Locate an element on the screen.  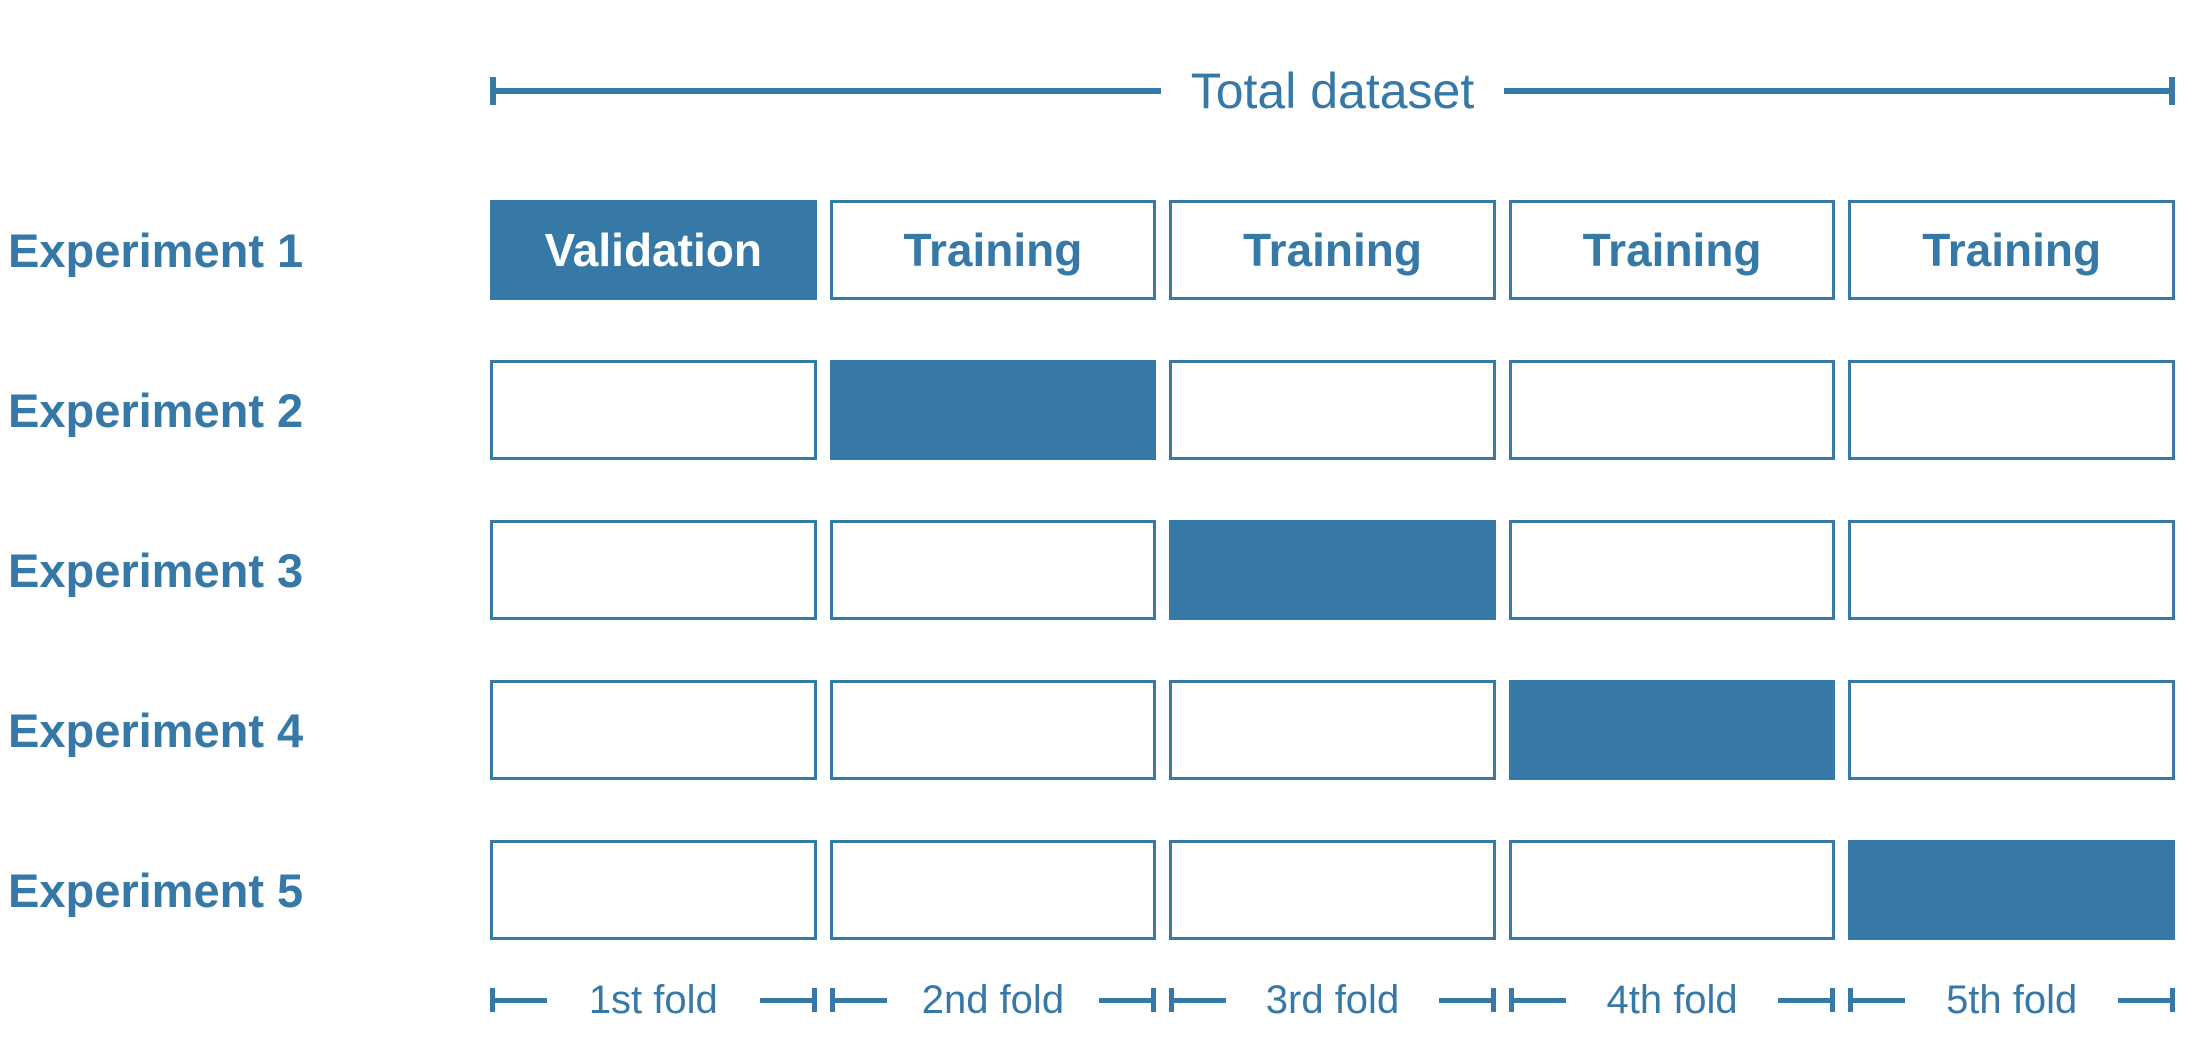
bracket-right-line is located at coordinates (1836, 91).